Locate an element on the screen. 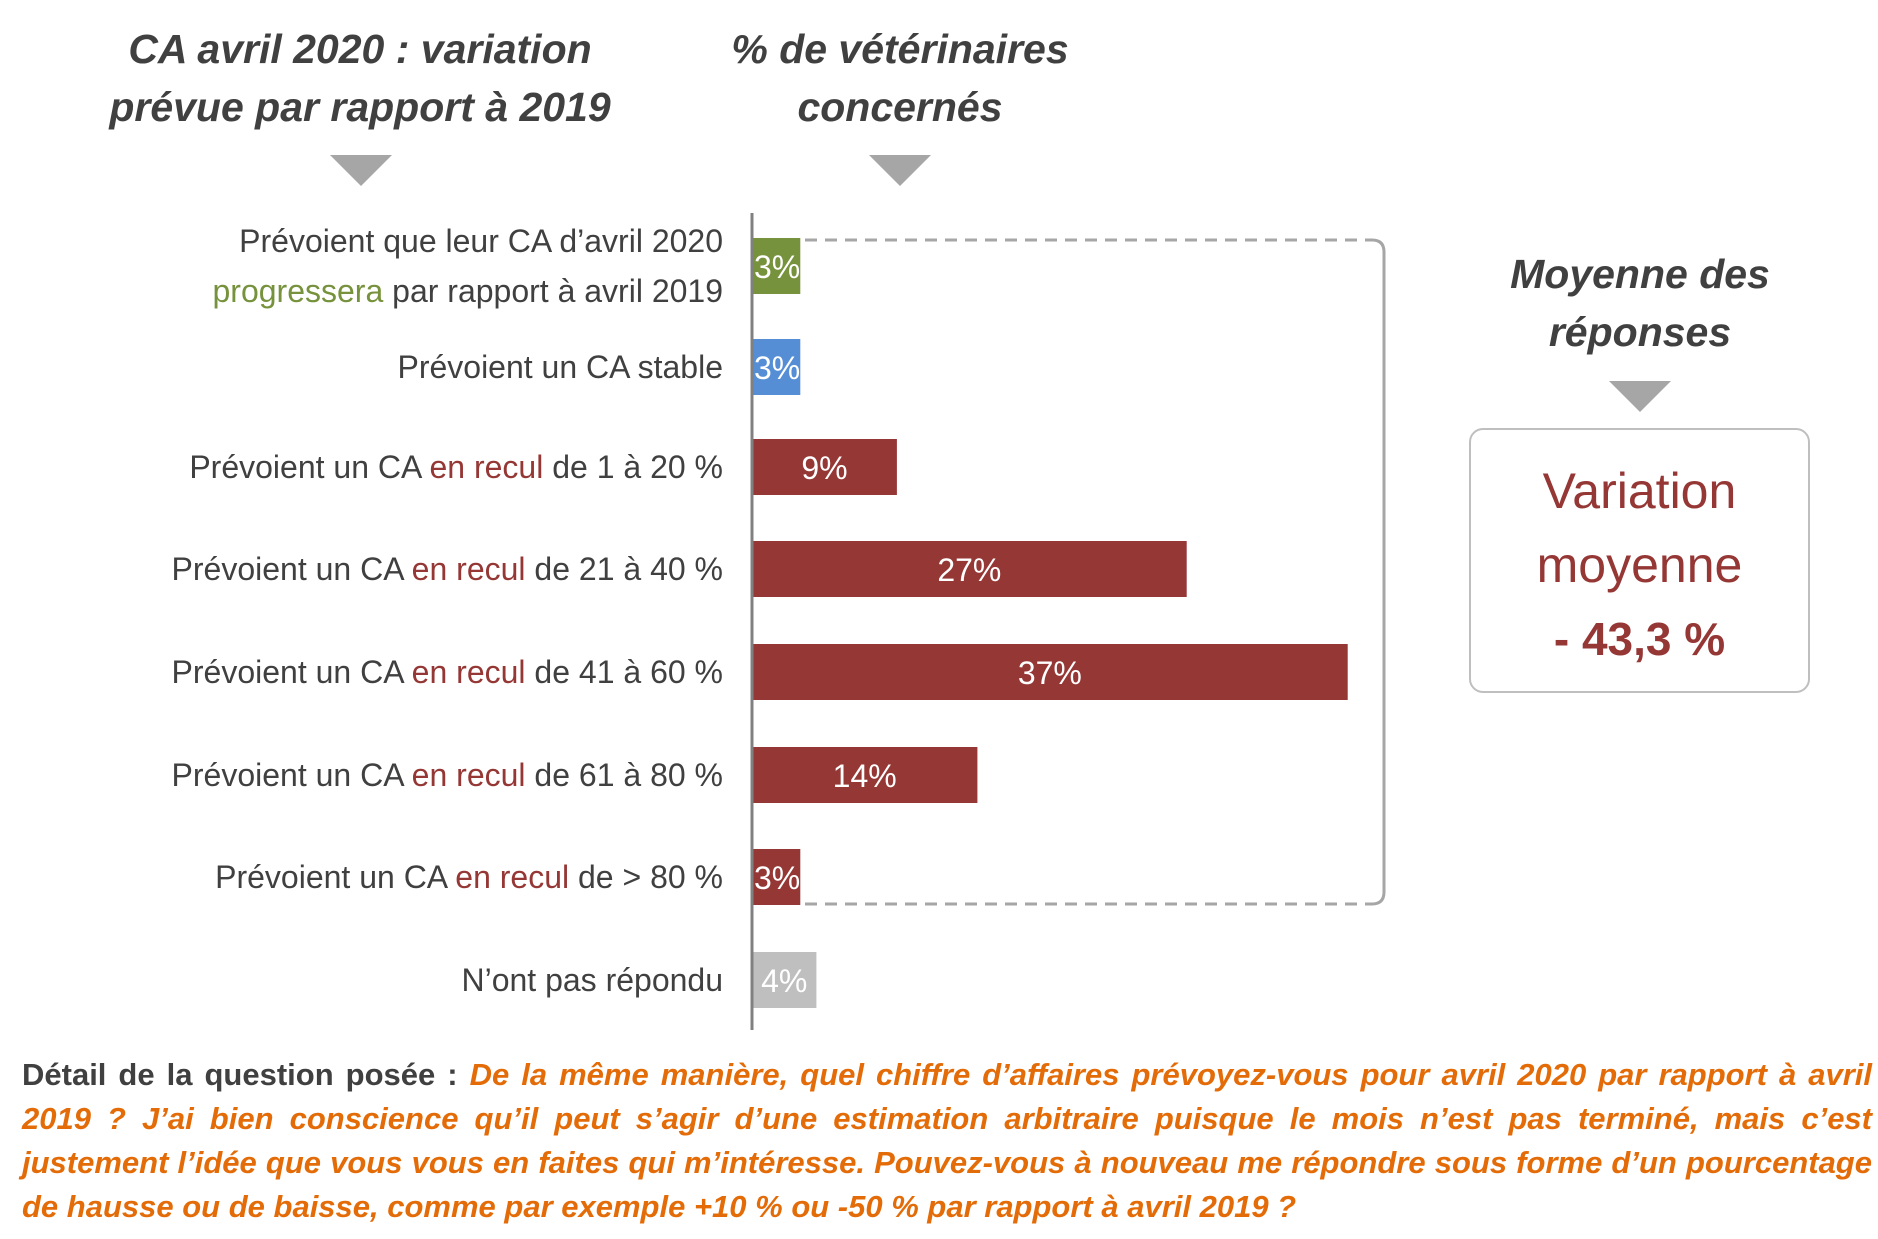  bar-value-label: 9% is located at coordinates (824, 468).